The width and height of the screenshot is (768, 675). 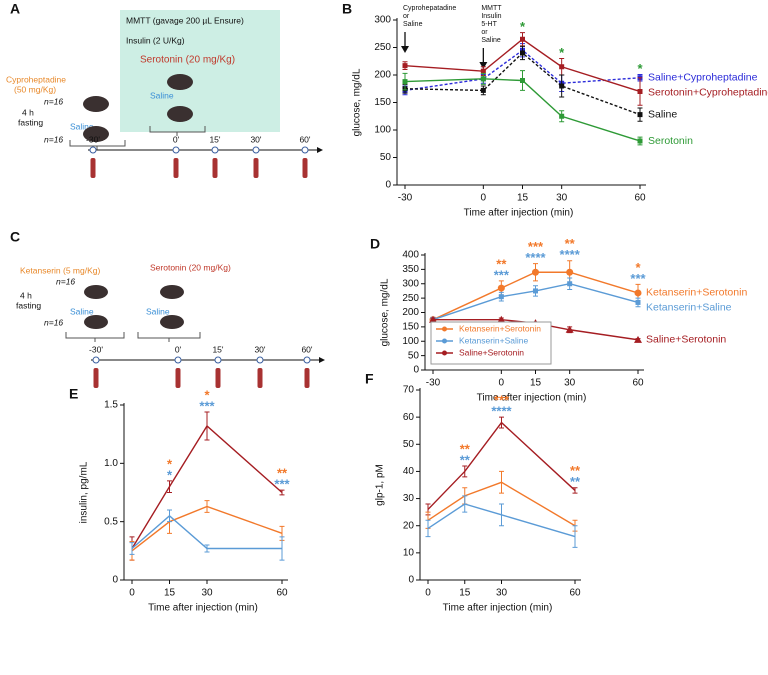 I want to click on panel-label: A, so click(x=15, y=9).